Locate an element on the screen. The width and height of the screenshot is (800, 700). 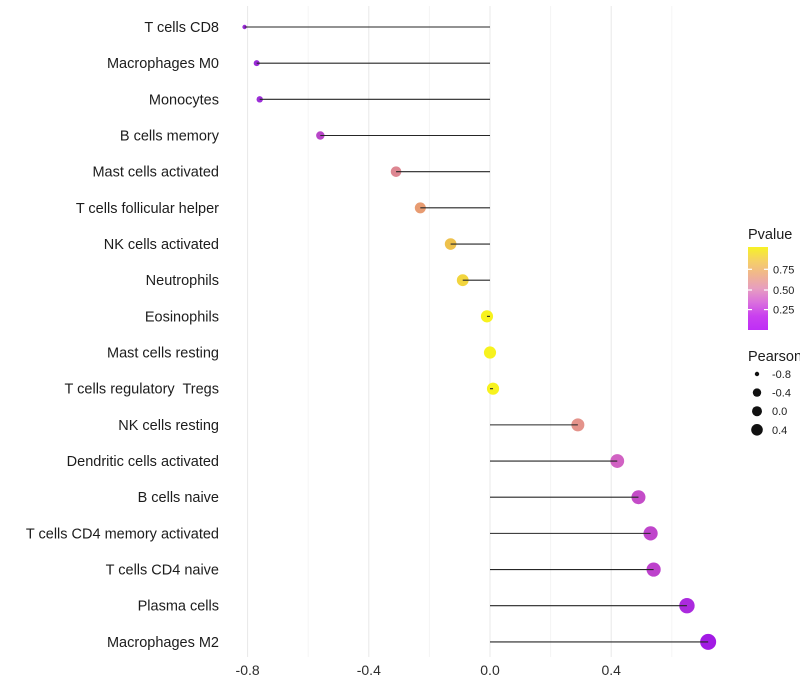
y-axis-label: T cells CD4 memory activated is located at coordinates (122, 534).